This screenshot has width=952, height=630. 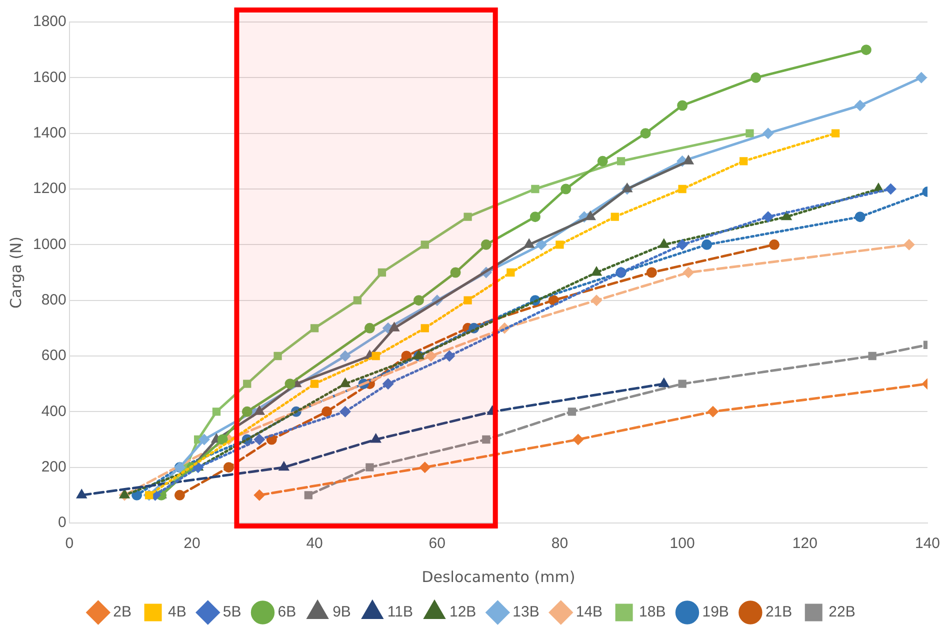 I want to click on y-tick-label: 1800, so click(x=49, y=21).